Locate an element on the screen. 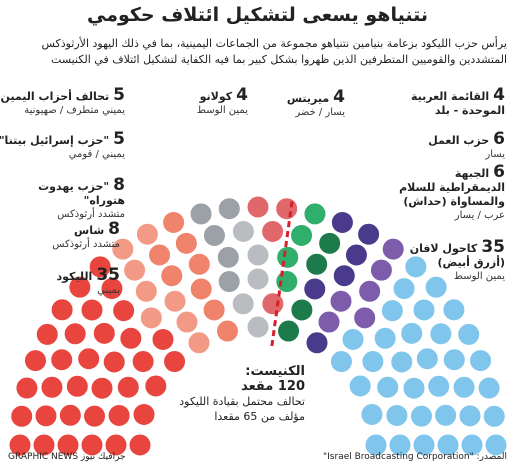 The image size is (515, 468). party-description: يميني / قومي is located at coordinates (96, 154).